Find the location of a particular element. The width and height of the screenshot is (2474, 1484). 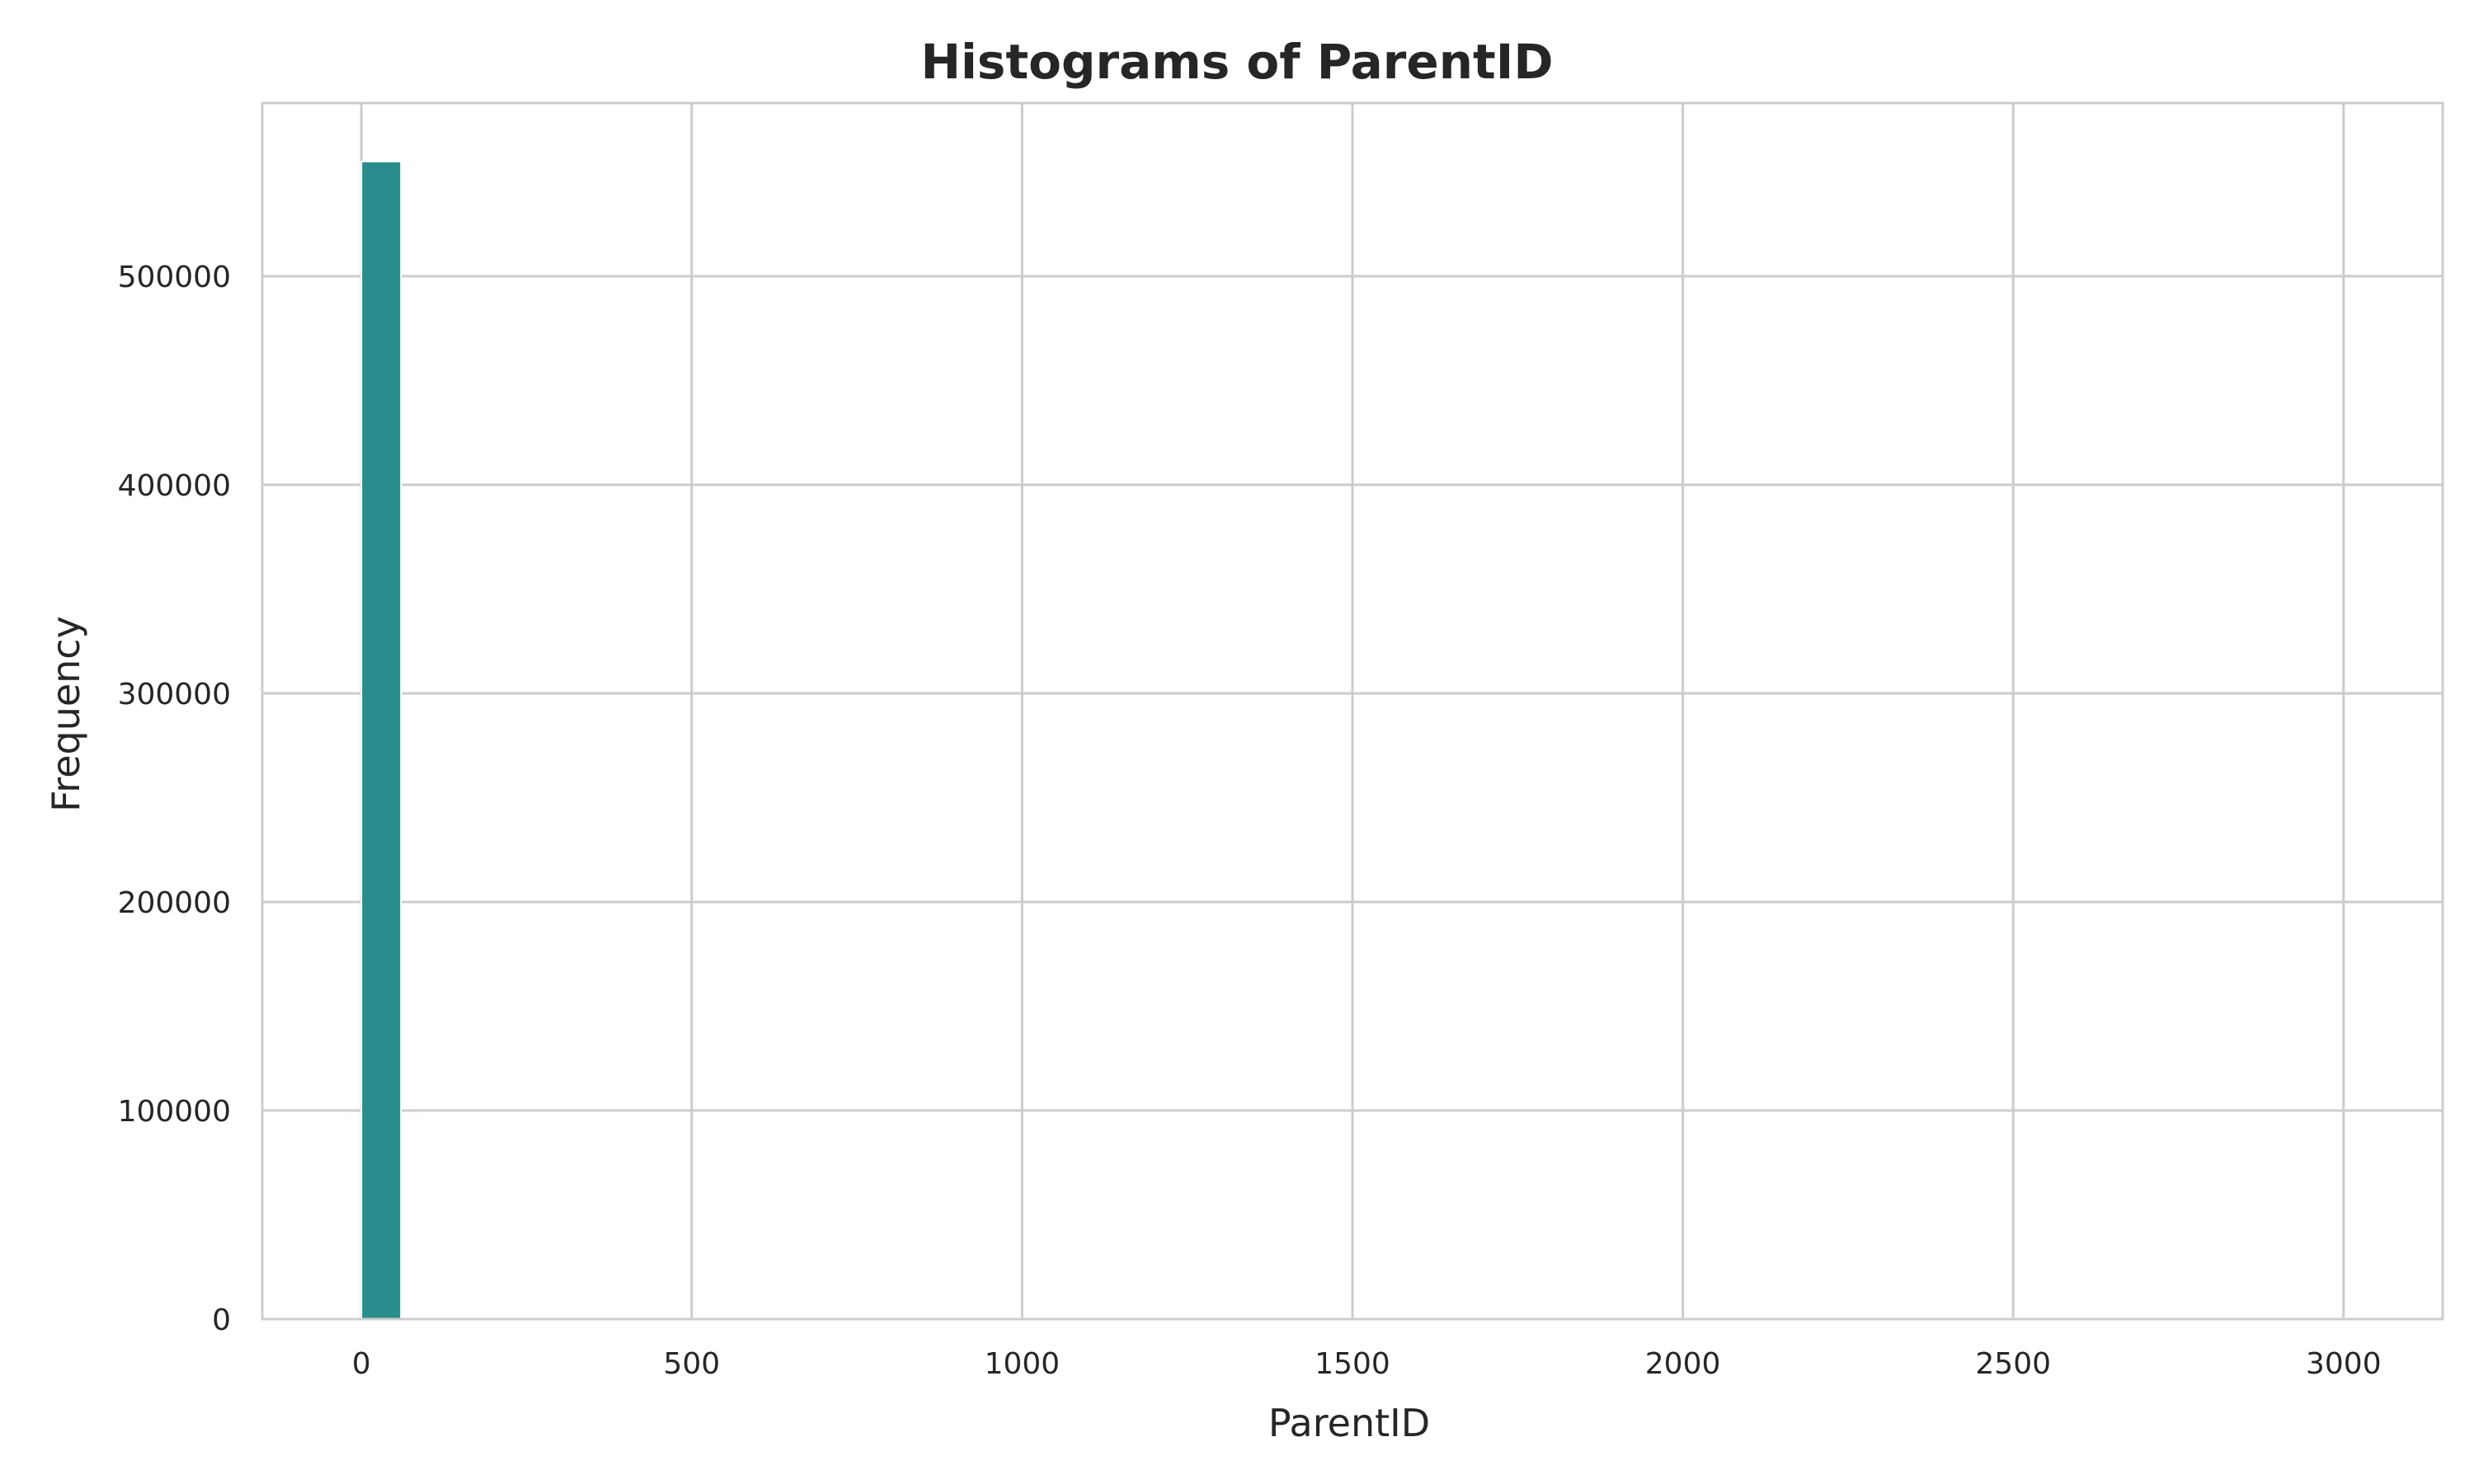

x-tick-label: 2000 is located at coordinates (1683, 1364).